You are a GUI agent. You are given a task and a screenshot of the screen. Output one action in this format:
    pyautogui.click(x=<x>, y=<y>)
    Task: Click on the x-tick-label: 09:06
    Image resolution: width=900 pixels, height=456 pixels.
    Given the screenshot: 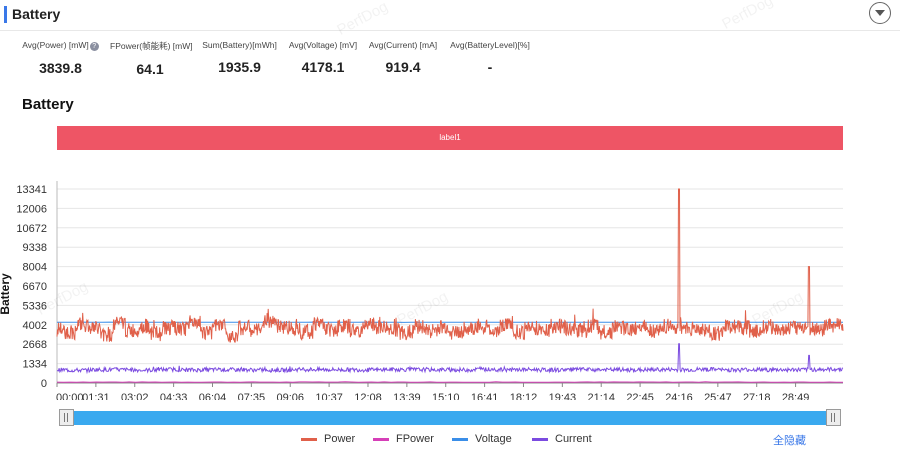 What is the action you would take?
    pyautogui.click(x=290, y=396)
    